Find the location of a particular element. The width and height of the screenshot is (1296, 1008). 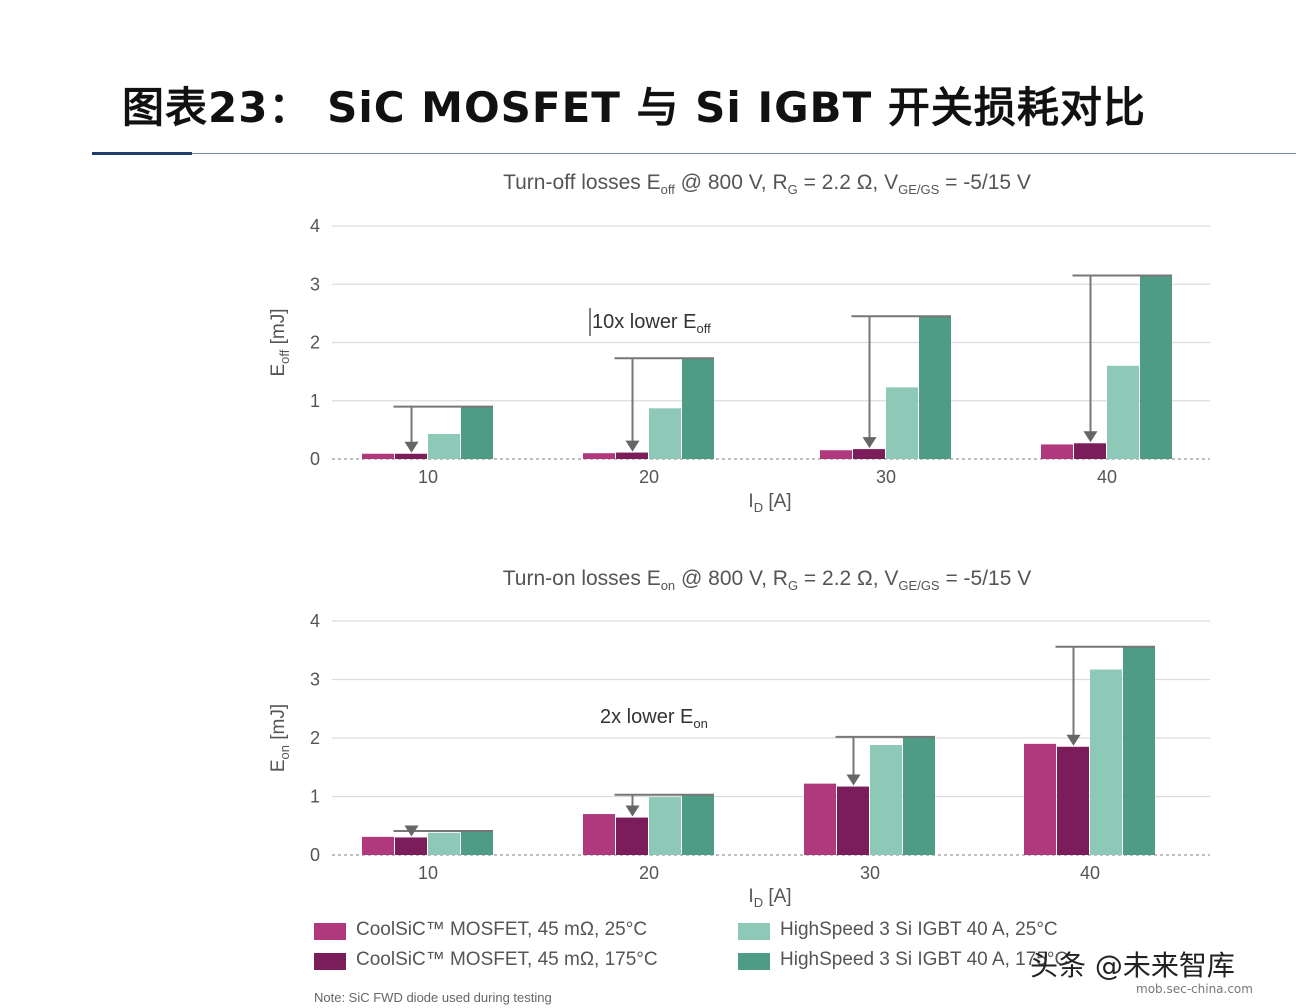

figure-note: Note: SiC FWD diode used during testing is located at coordinates (433, 997).